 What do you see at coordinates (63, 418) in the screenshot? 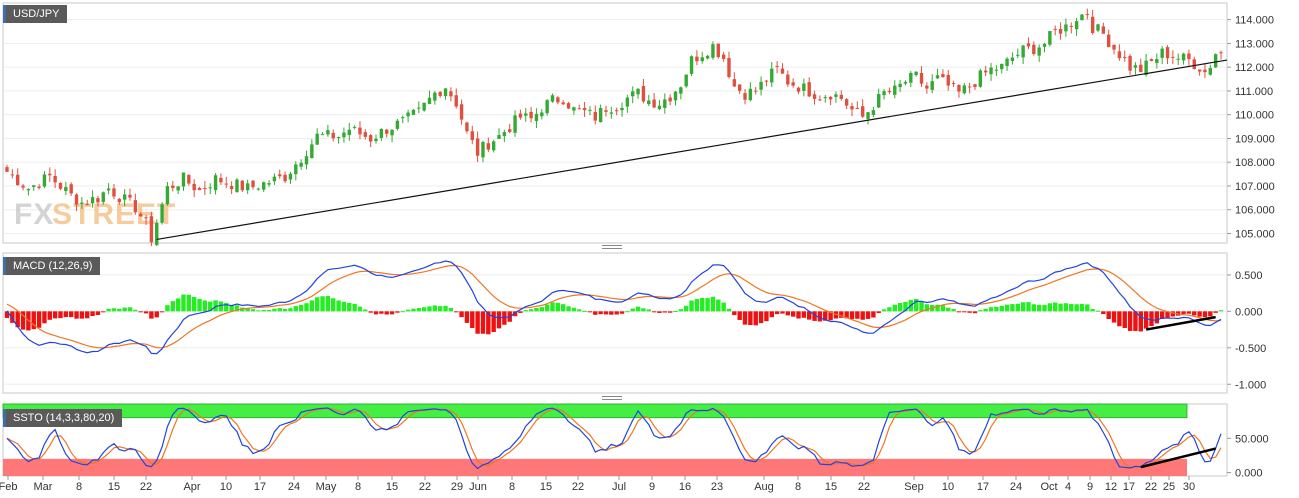
I see `ssto-panel-title: SSTO (14,3,3,80,20)` at bounding box center [63, 418].